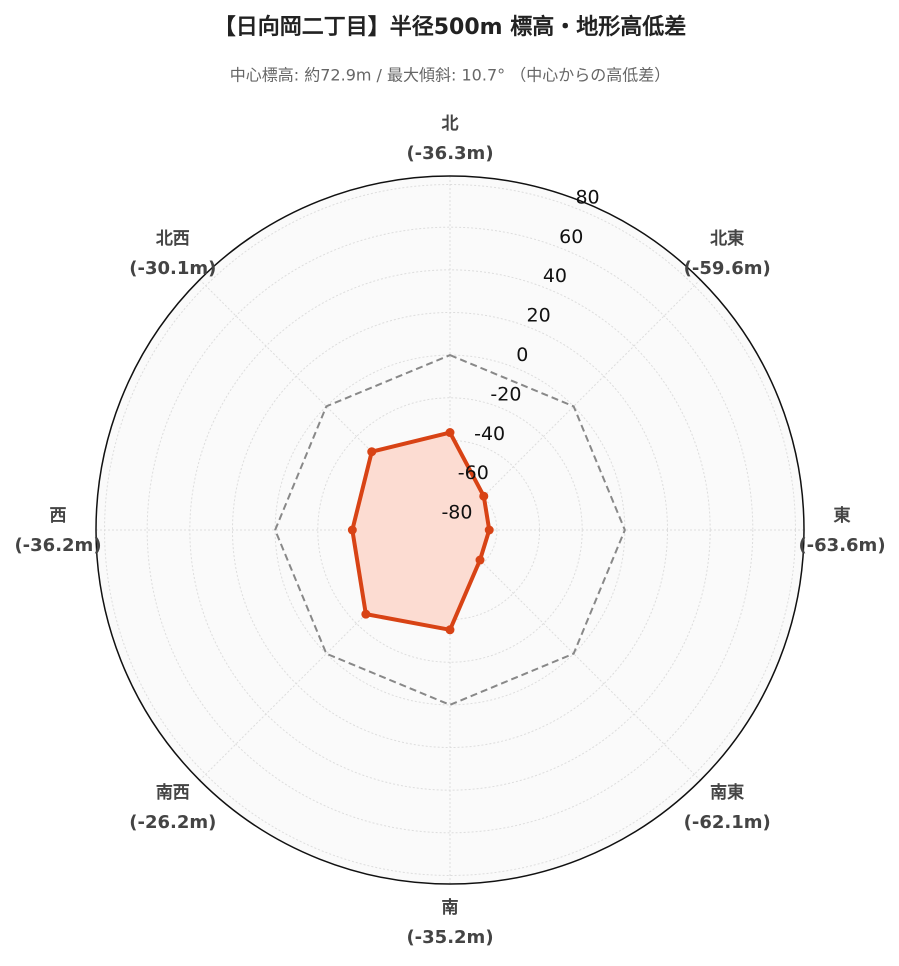 Image resolution: width=899 pixels, height=966 pixels. Describe the element at coordinates (449, 937) in the screenshot. I see `value-label: (-35.2m)` at that location.